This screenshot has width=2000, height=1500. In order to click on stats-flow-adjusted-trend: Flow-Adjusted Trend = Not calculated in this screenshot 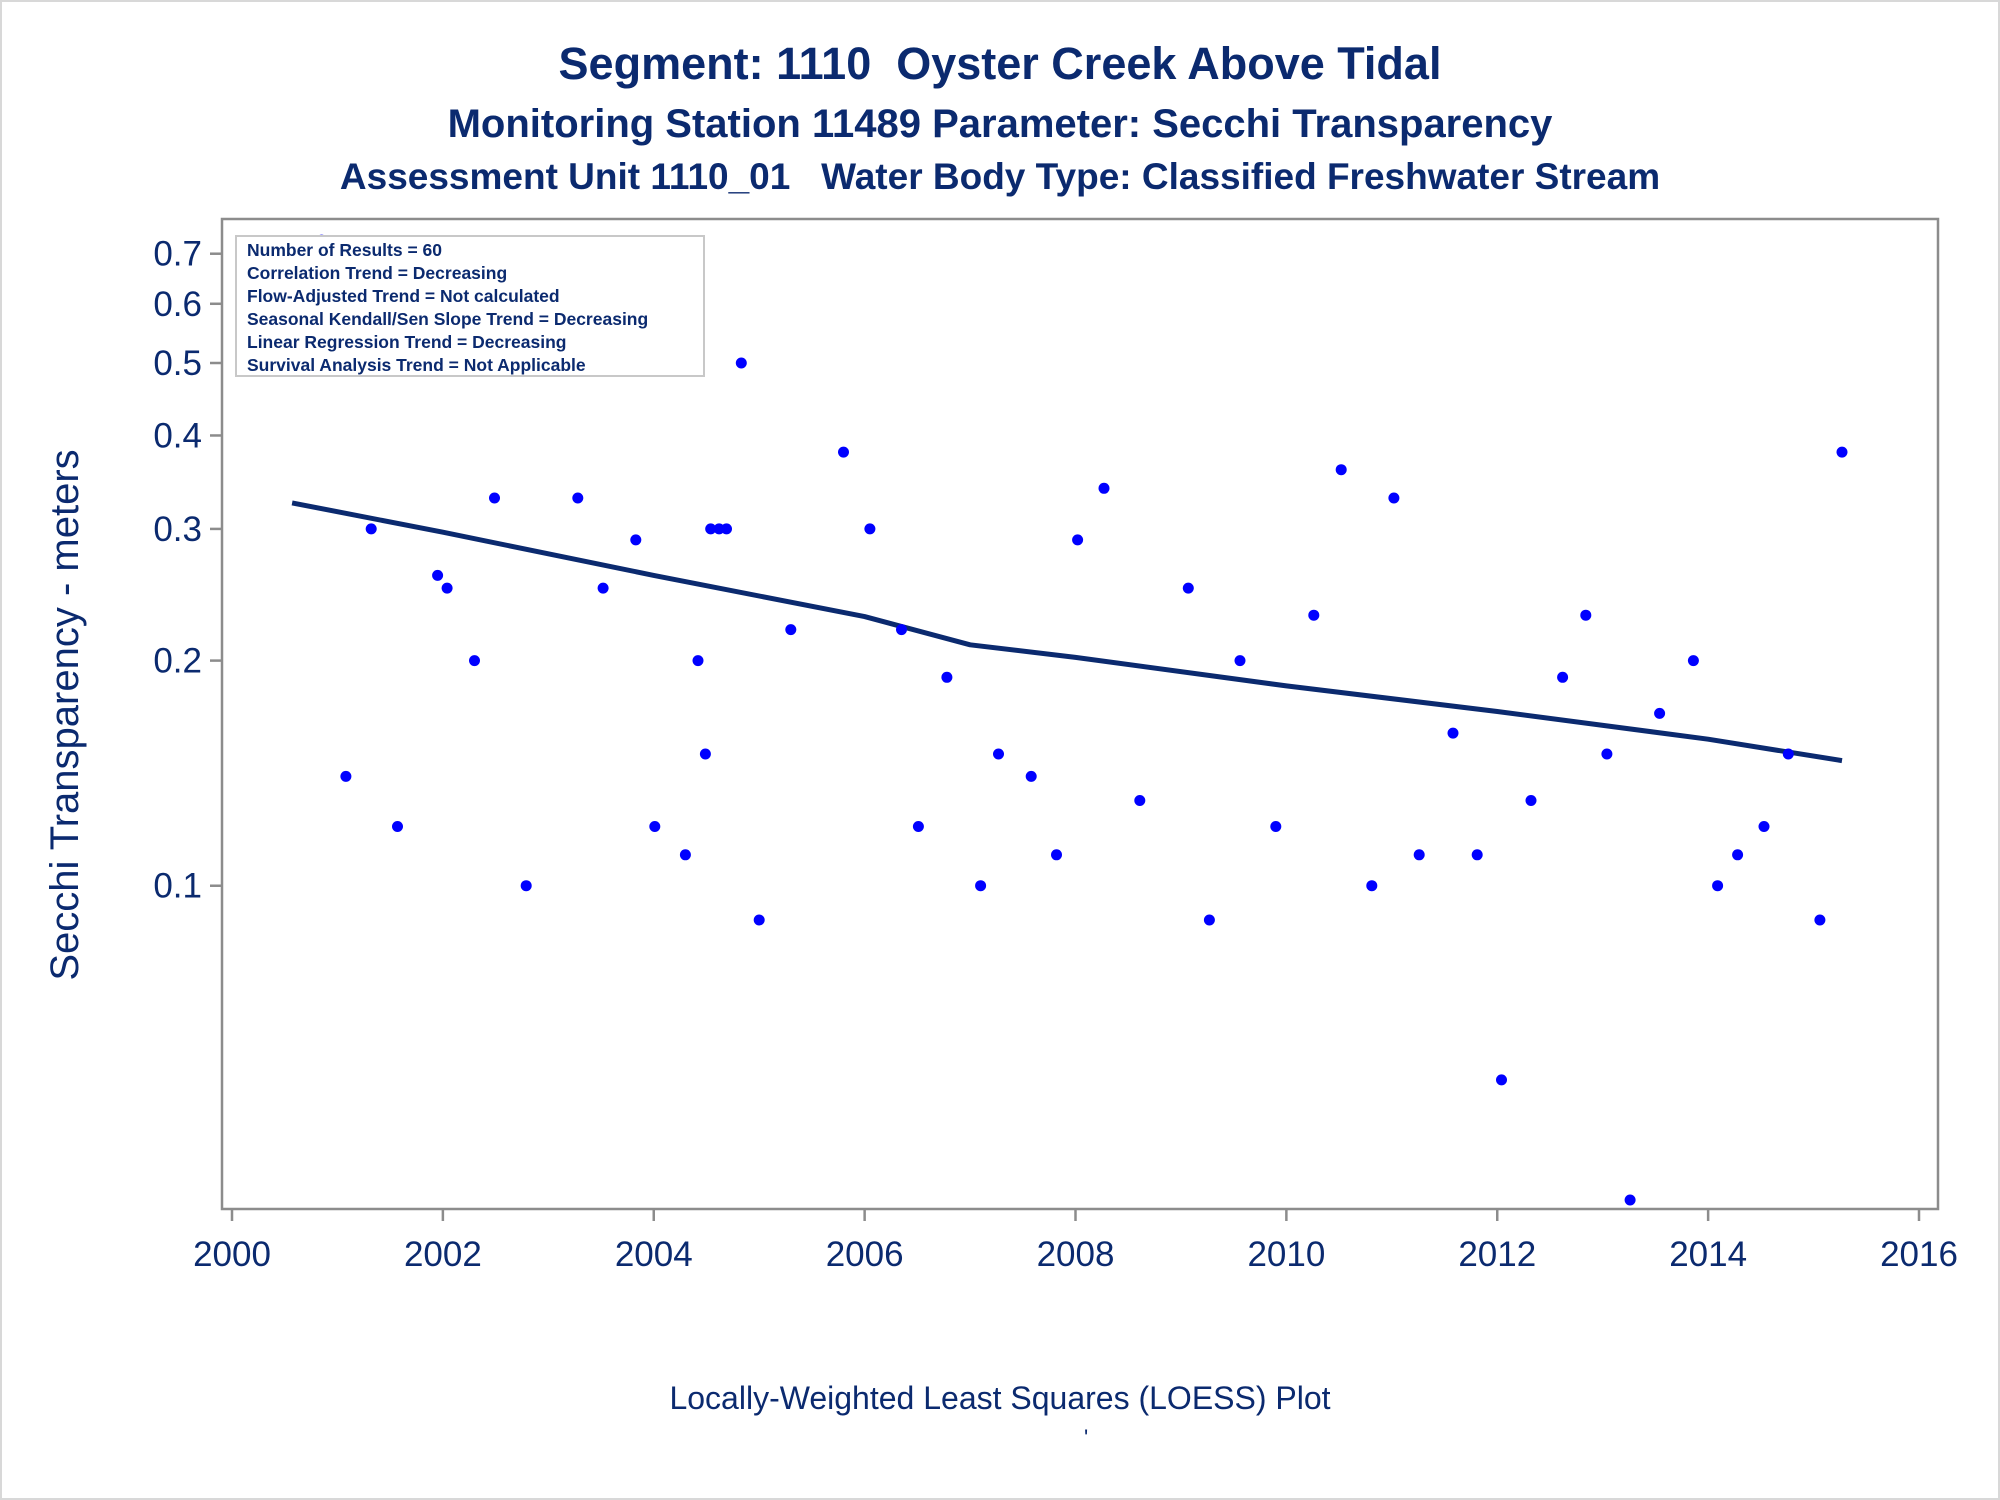, I will do `click(403, 296)`.